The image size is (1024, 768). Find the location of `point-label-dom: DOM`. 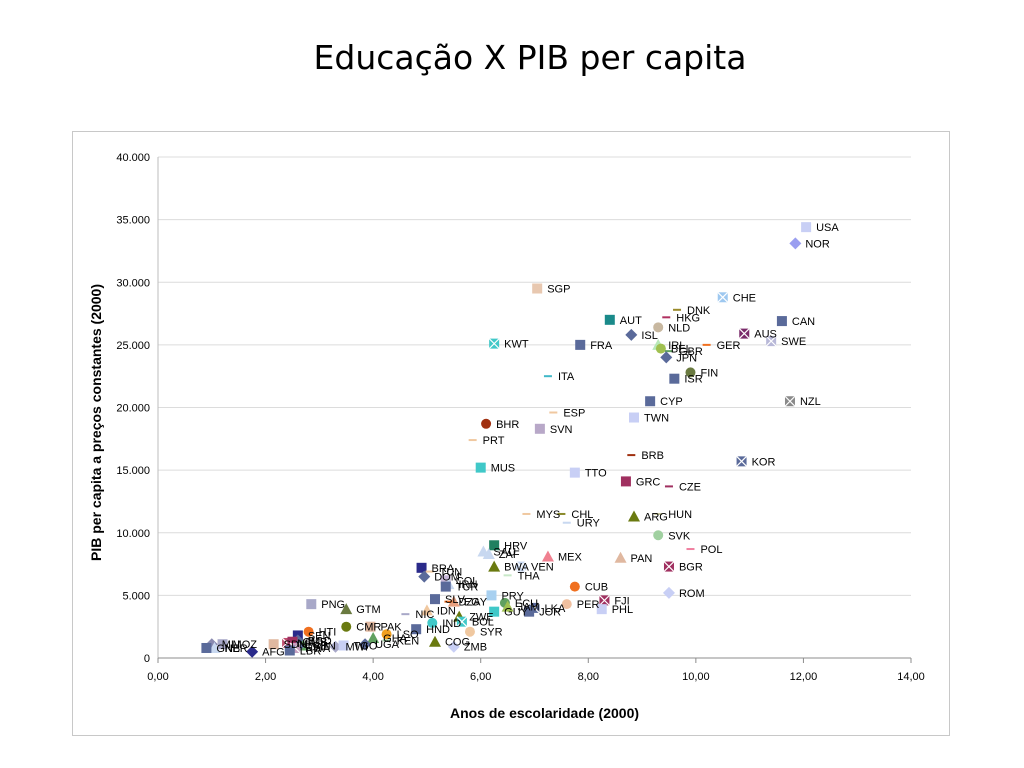

point-label-dom: DOM is located at coordinates (447, 578).